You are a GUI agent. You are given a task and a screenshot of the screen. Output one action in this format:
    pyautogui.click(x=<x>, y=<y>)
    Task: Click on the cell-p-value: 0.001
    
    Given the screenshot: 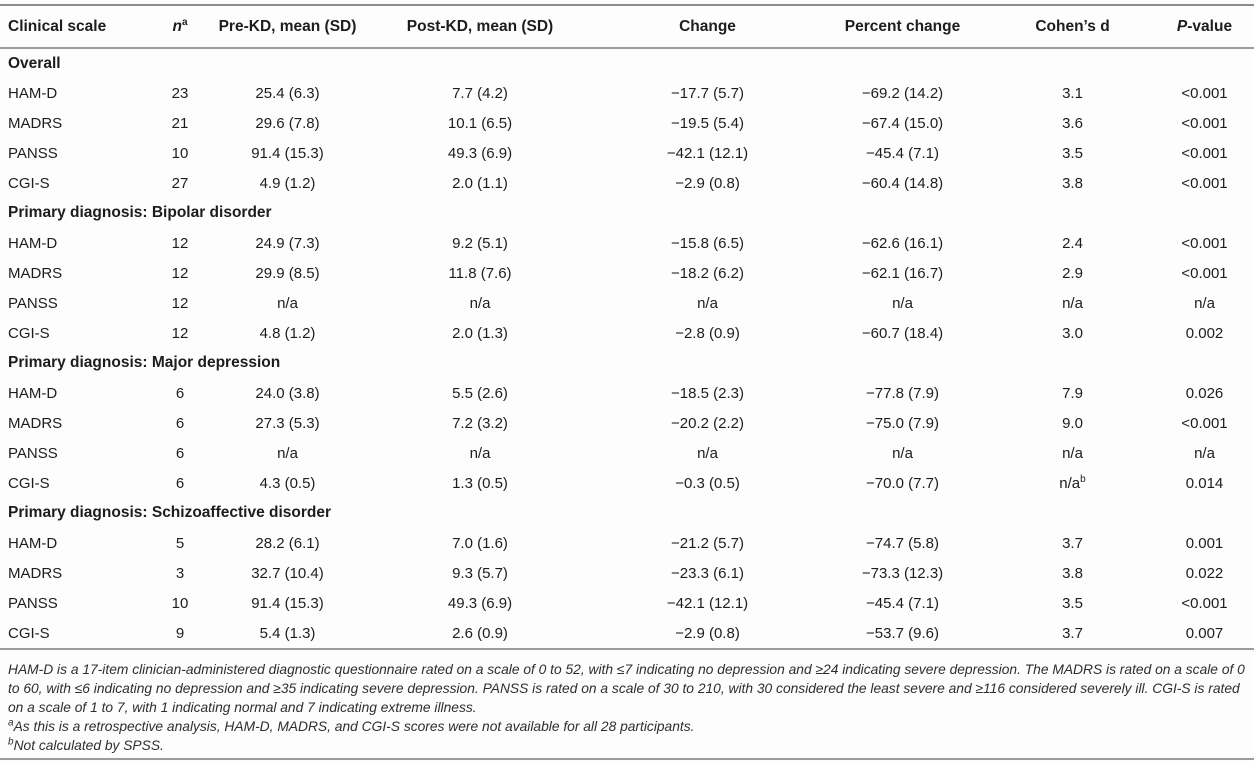 What is the action you would take?
    pyautogui.click(x=1204, y=543)
    